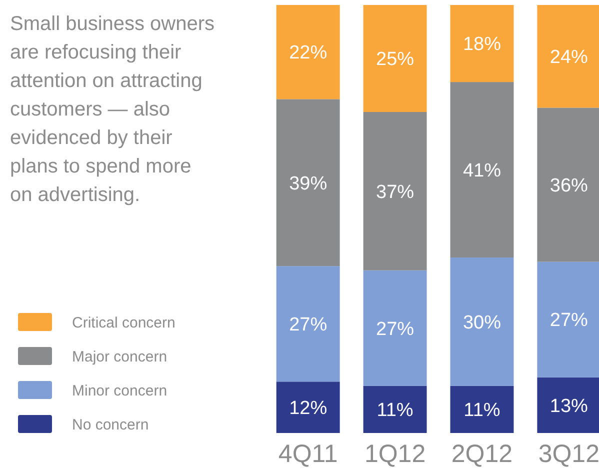  I want to click on legend-label: Major concern, so click(120, 357).